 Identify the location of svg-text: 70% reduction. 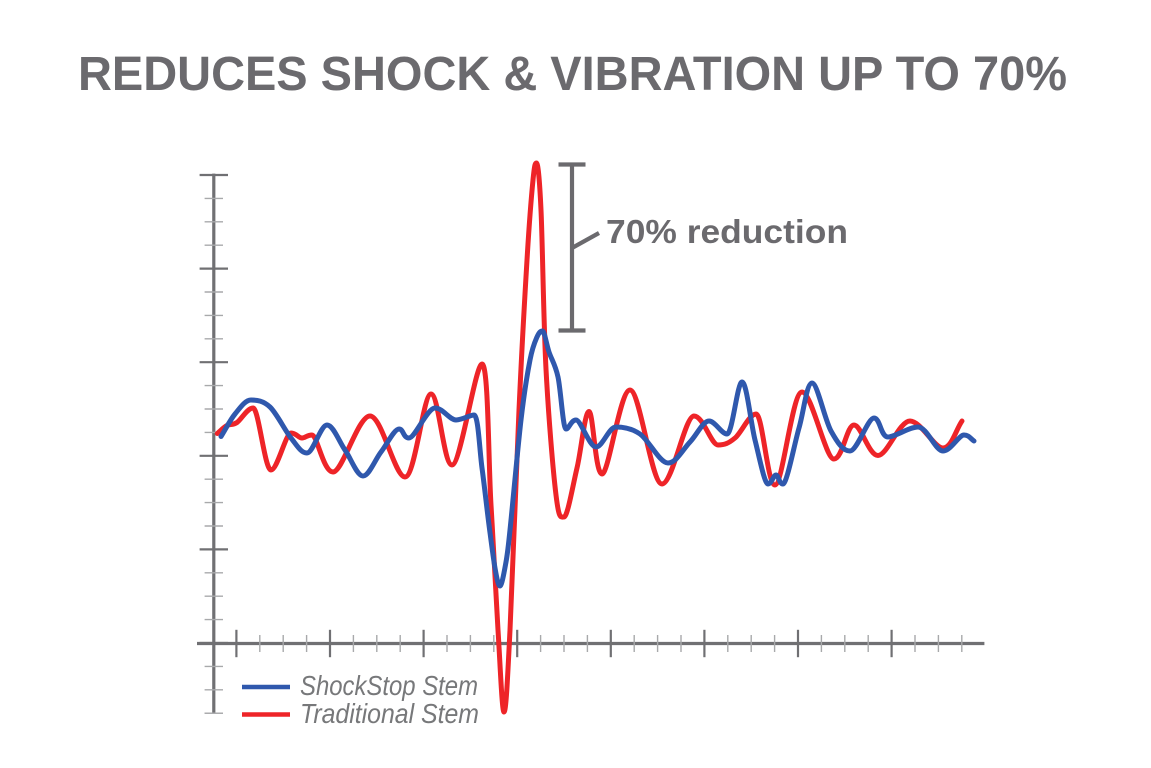
(727, 232).